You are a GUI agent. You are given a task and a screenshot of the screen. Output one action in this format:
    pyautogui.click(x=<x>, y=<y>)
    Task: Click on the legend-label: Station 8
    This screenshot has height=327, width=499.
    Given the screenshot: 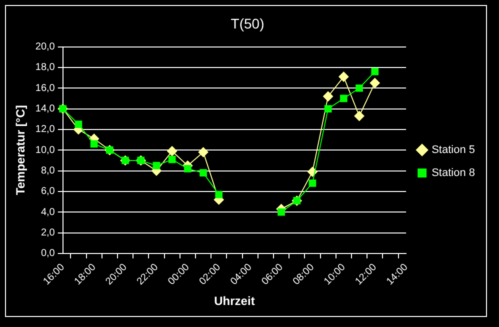 What is the action you would take?
    pyautogui.click(x=453, y=173)
    